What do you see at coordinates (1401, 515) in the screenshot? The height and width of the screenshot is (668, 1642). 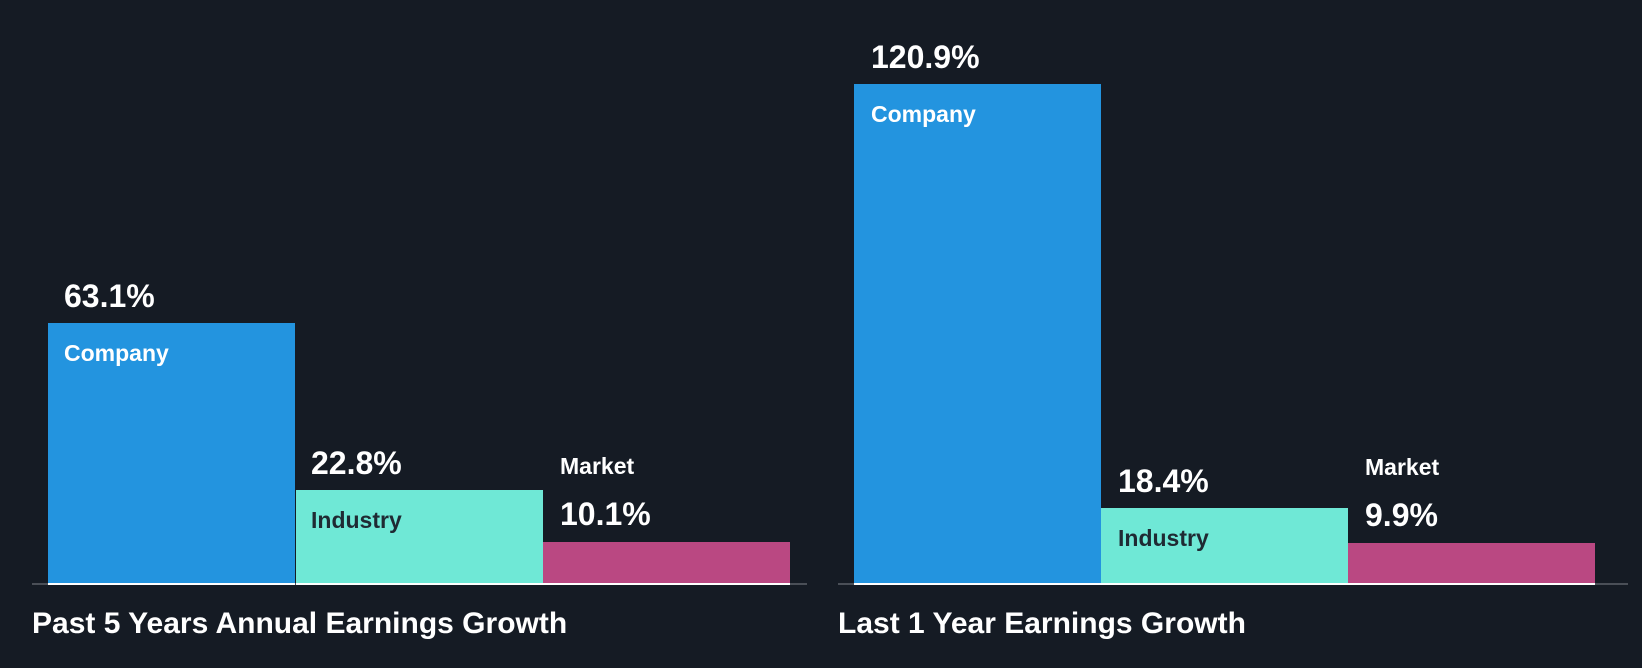 I see `bar-market-value: 9.9%` at bounding box center [1401, 515].